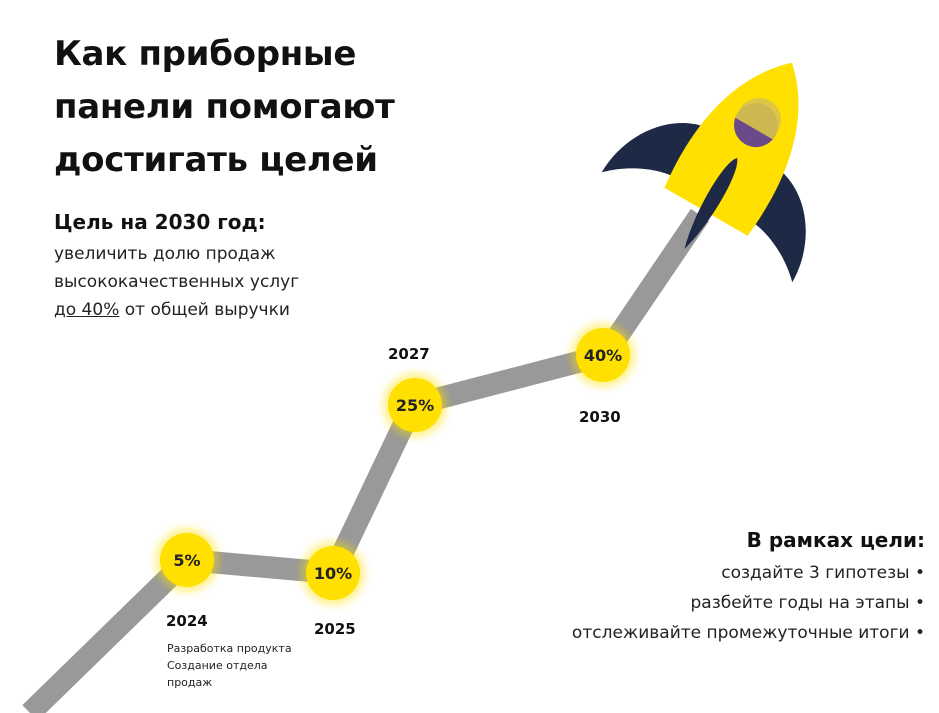  What do you see at coordinates (335, 629) in the screenshot?
I see `milestone-year-2025: 2025` at bounding box center [335, 629].